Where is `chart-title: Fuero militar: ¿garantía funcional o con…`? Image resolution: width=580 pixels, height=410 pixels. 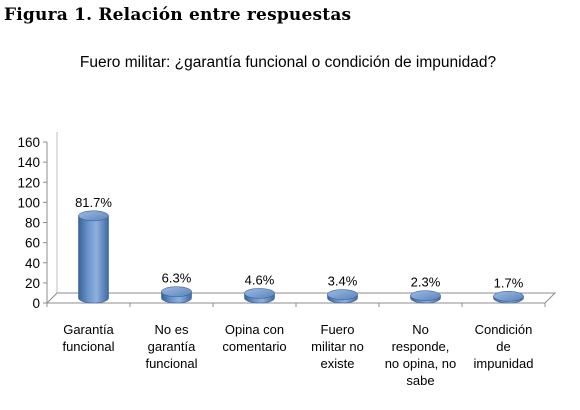
chart-title: Fuero militar: ¿garantía funcional o con… is located at coordinates (288, 62).